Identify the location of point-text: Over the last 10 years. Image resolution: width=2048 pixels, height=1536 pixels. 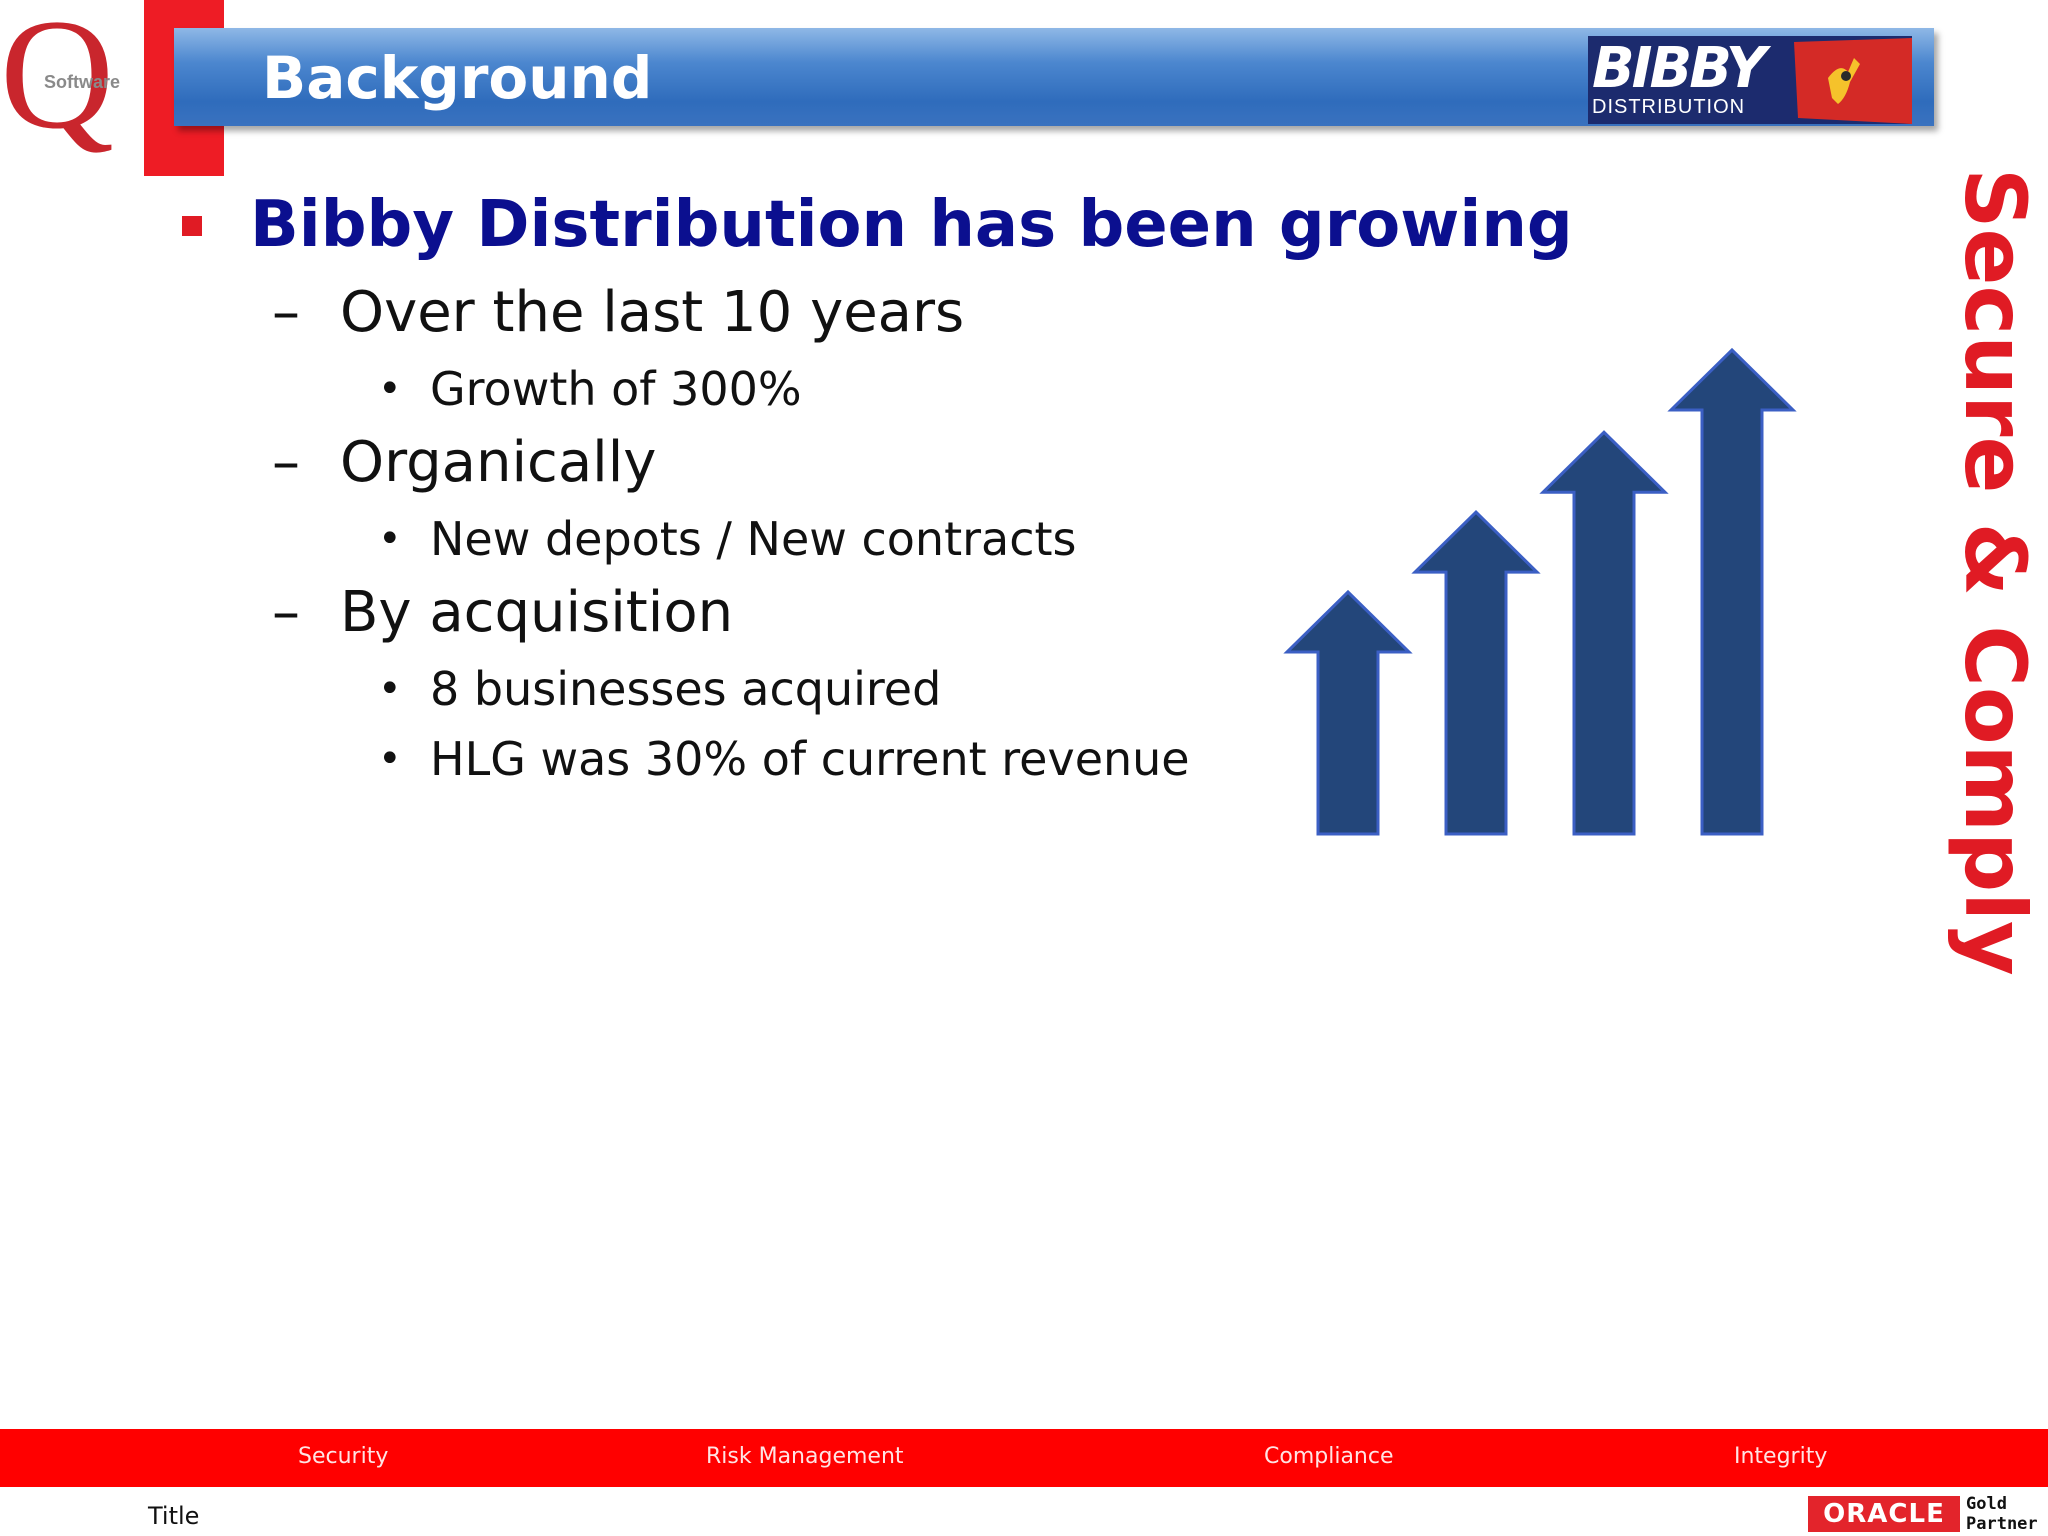
(652, 312).